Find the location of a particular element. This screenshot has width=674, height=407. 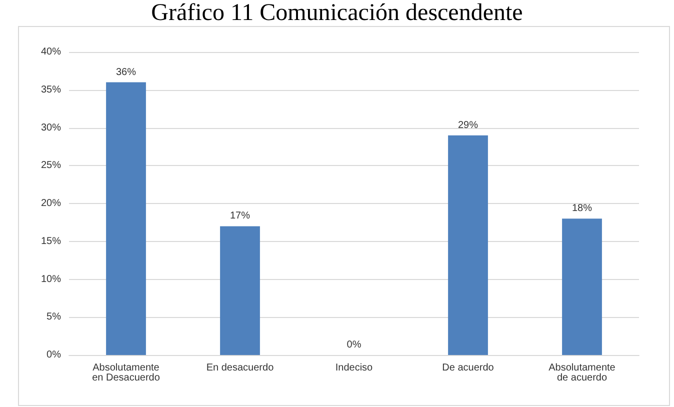

x-tick-label: En desacuerdo is located at coordinates (240, 368).